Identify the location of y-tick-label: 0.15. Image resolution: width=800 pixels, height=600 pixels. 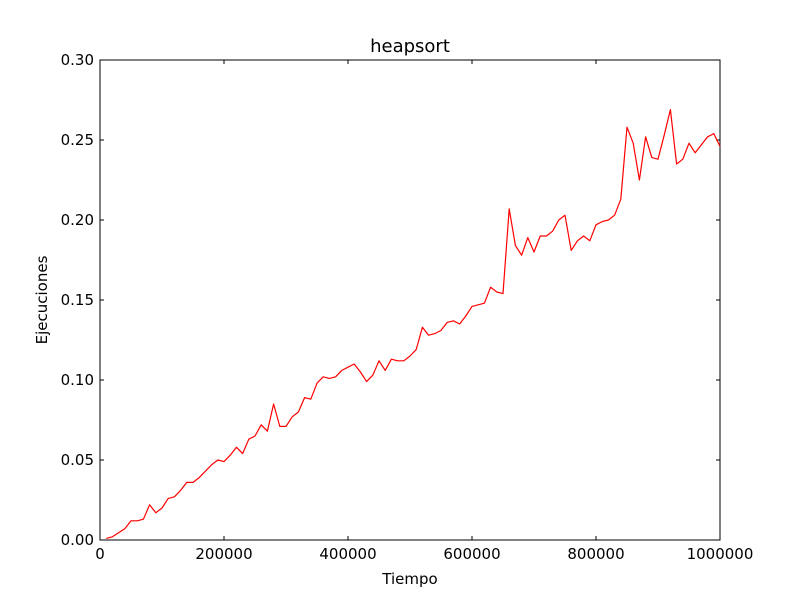
(77, 300).